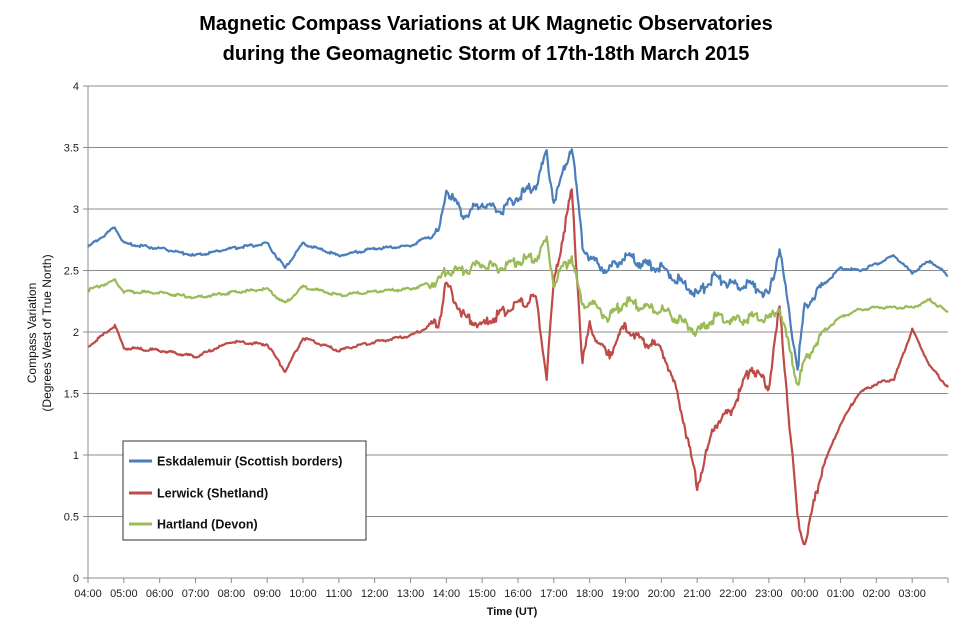 This screenshot has width=978, height=640. Describe the element at coordinates (554, 594) in the screenshot. I see `x-tick-label: 17:00` at that location.